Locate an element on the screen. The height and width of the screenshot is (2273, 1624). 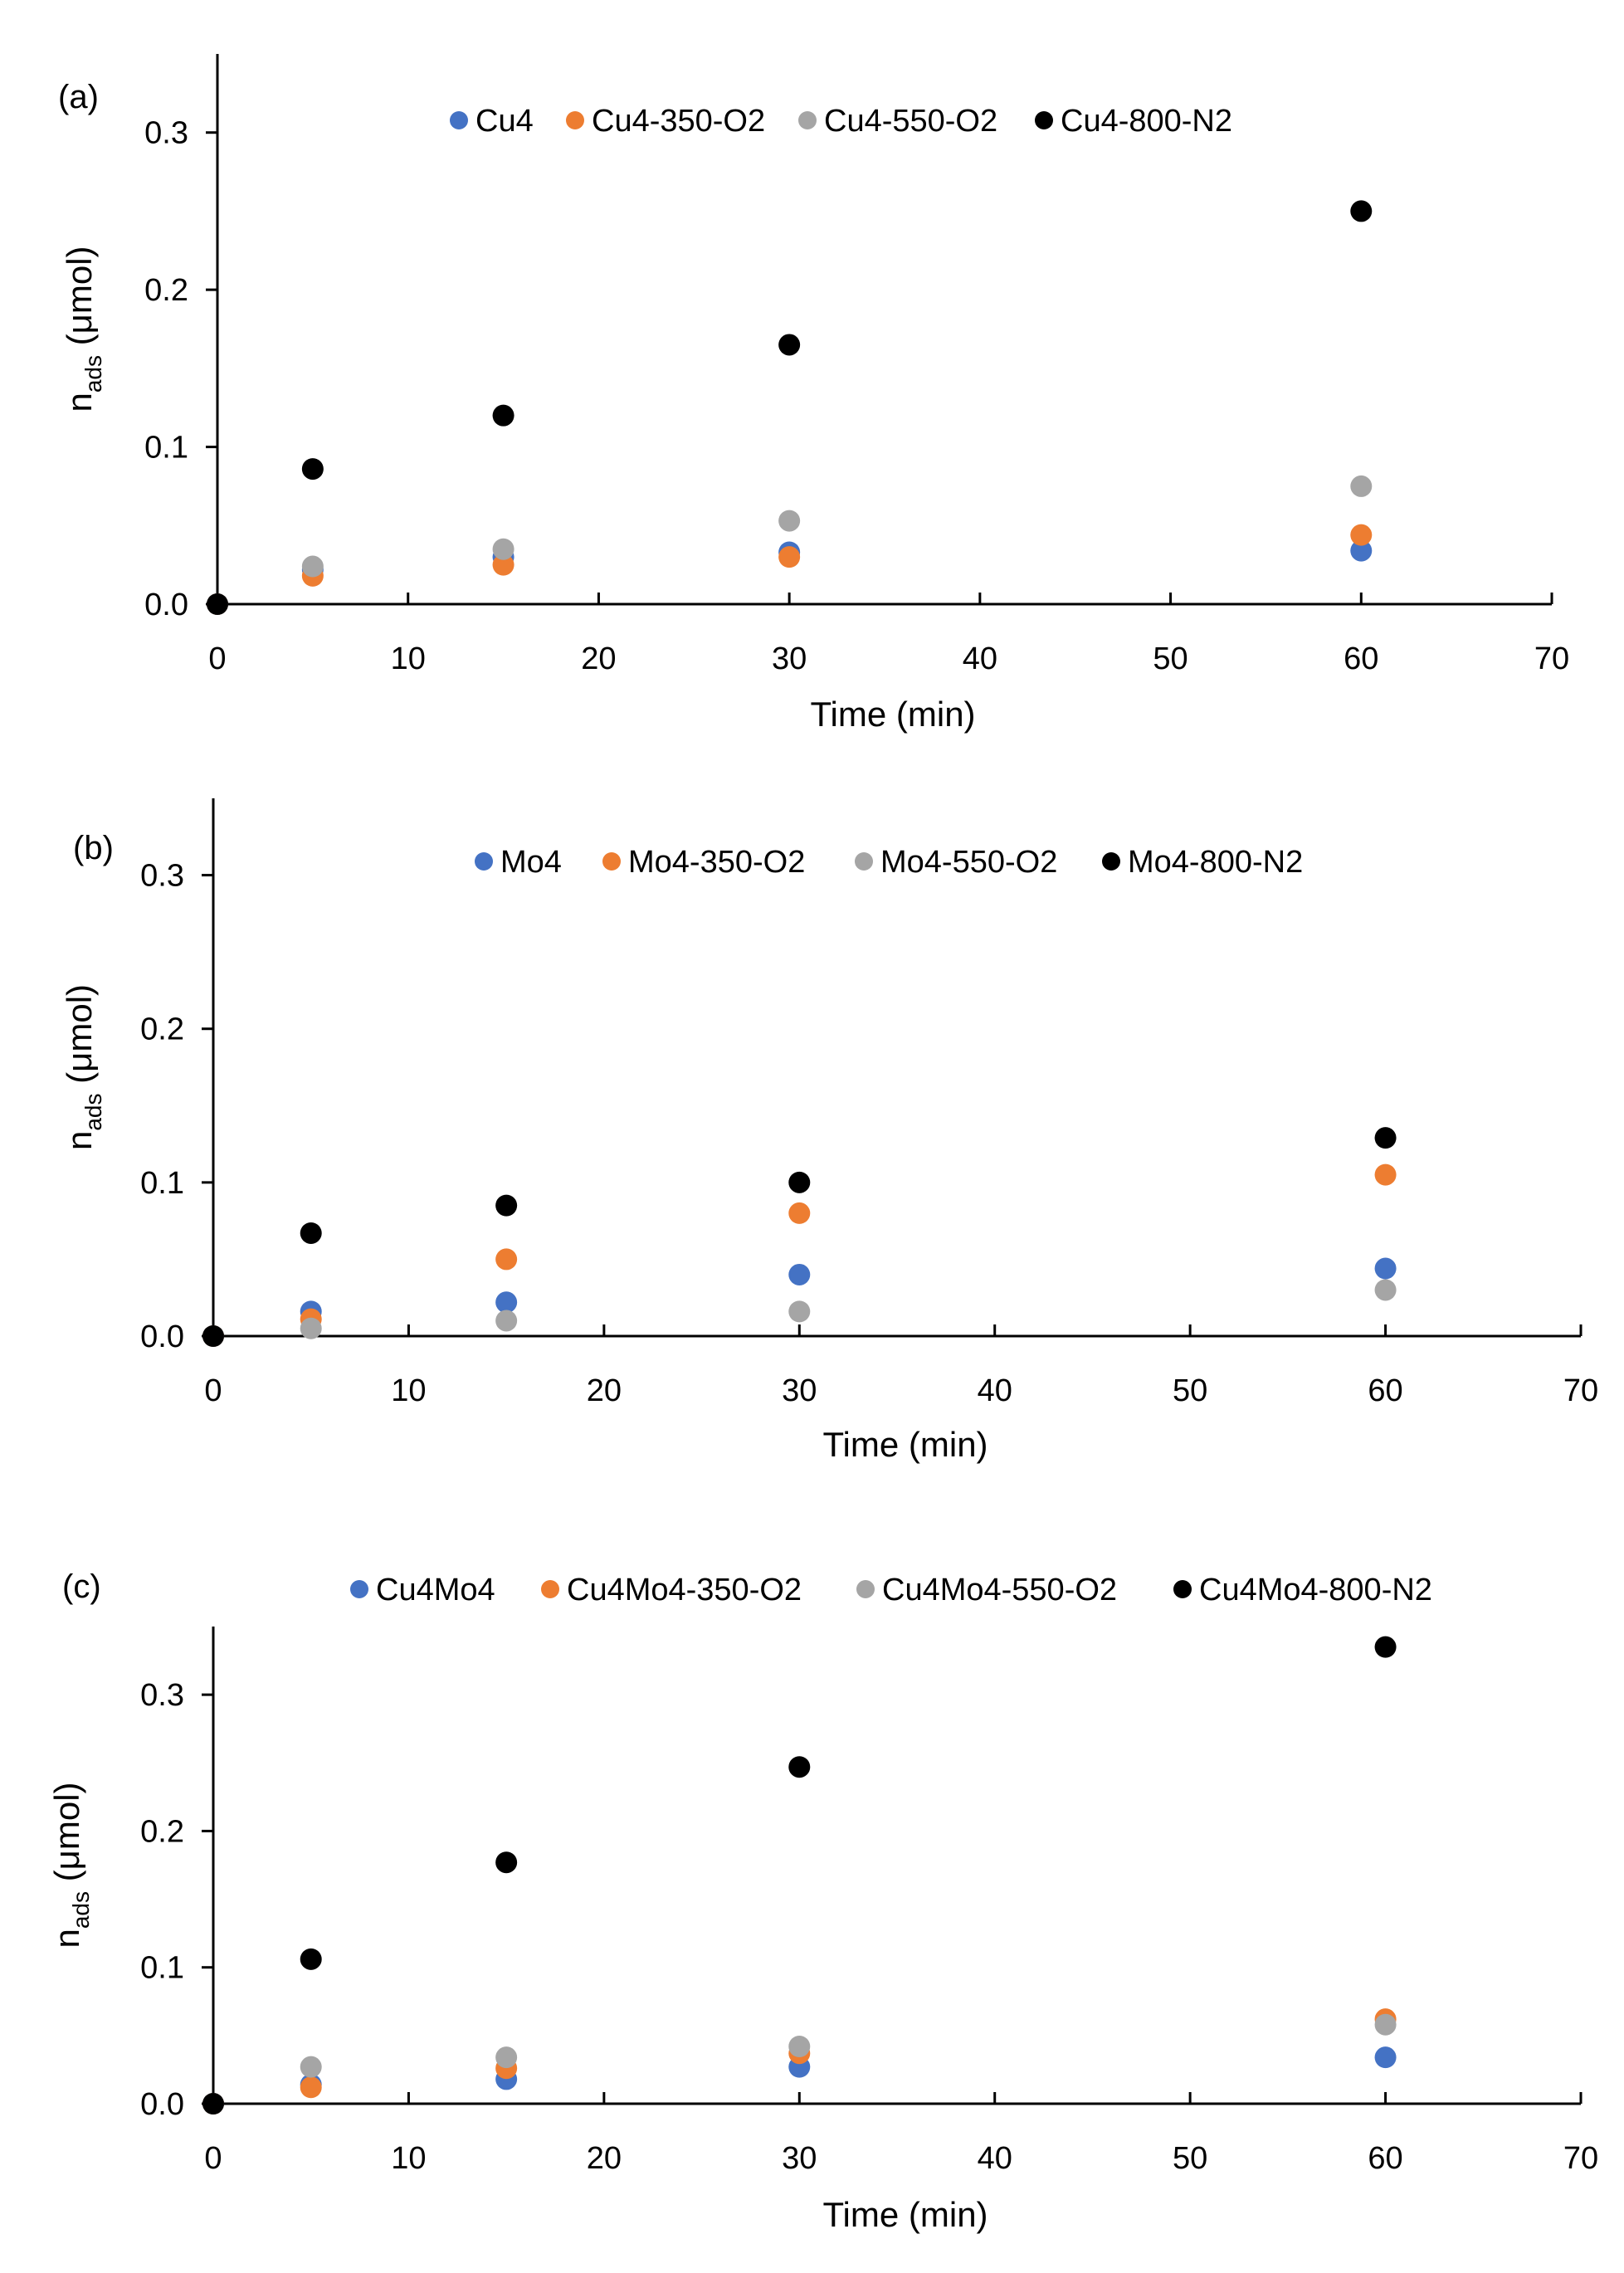
legend-label-mo4-800-n2: Mo4-800-N2 is located at coordinates (1215, 863).